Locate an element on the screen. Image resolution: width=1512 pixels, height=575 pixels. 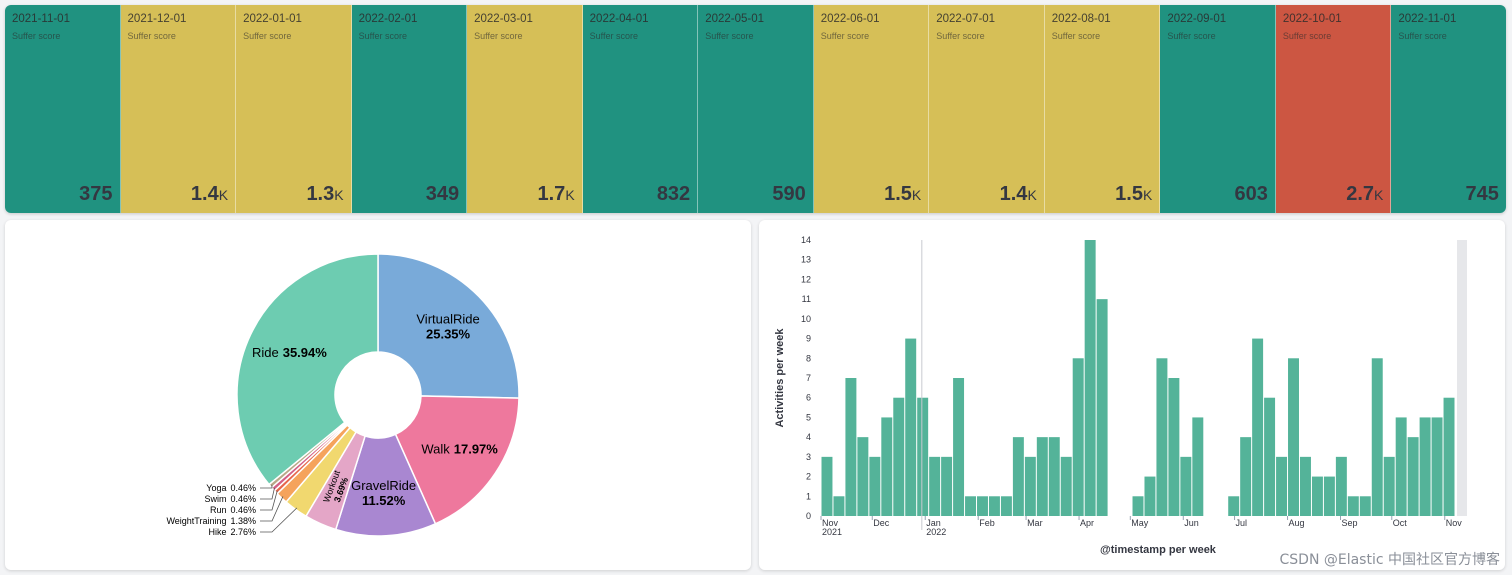
y-tick-label: 4 is located at coordinates (808, 437).